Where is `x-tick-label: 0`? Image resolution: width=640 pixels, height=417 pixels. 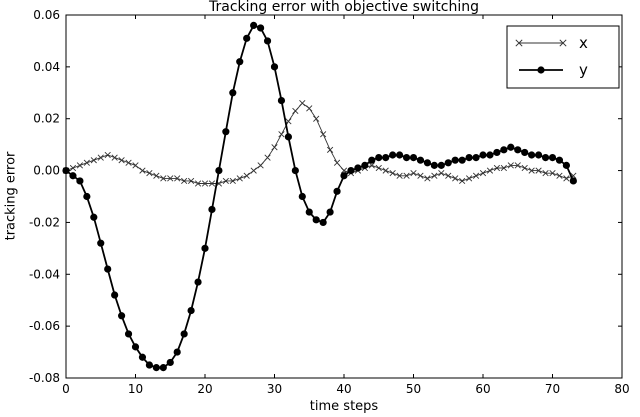 x-tick-label: 0 is located at coordinates (66, 389).